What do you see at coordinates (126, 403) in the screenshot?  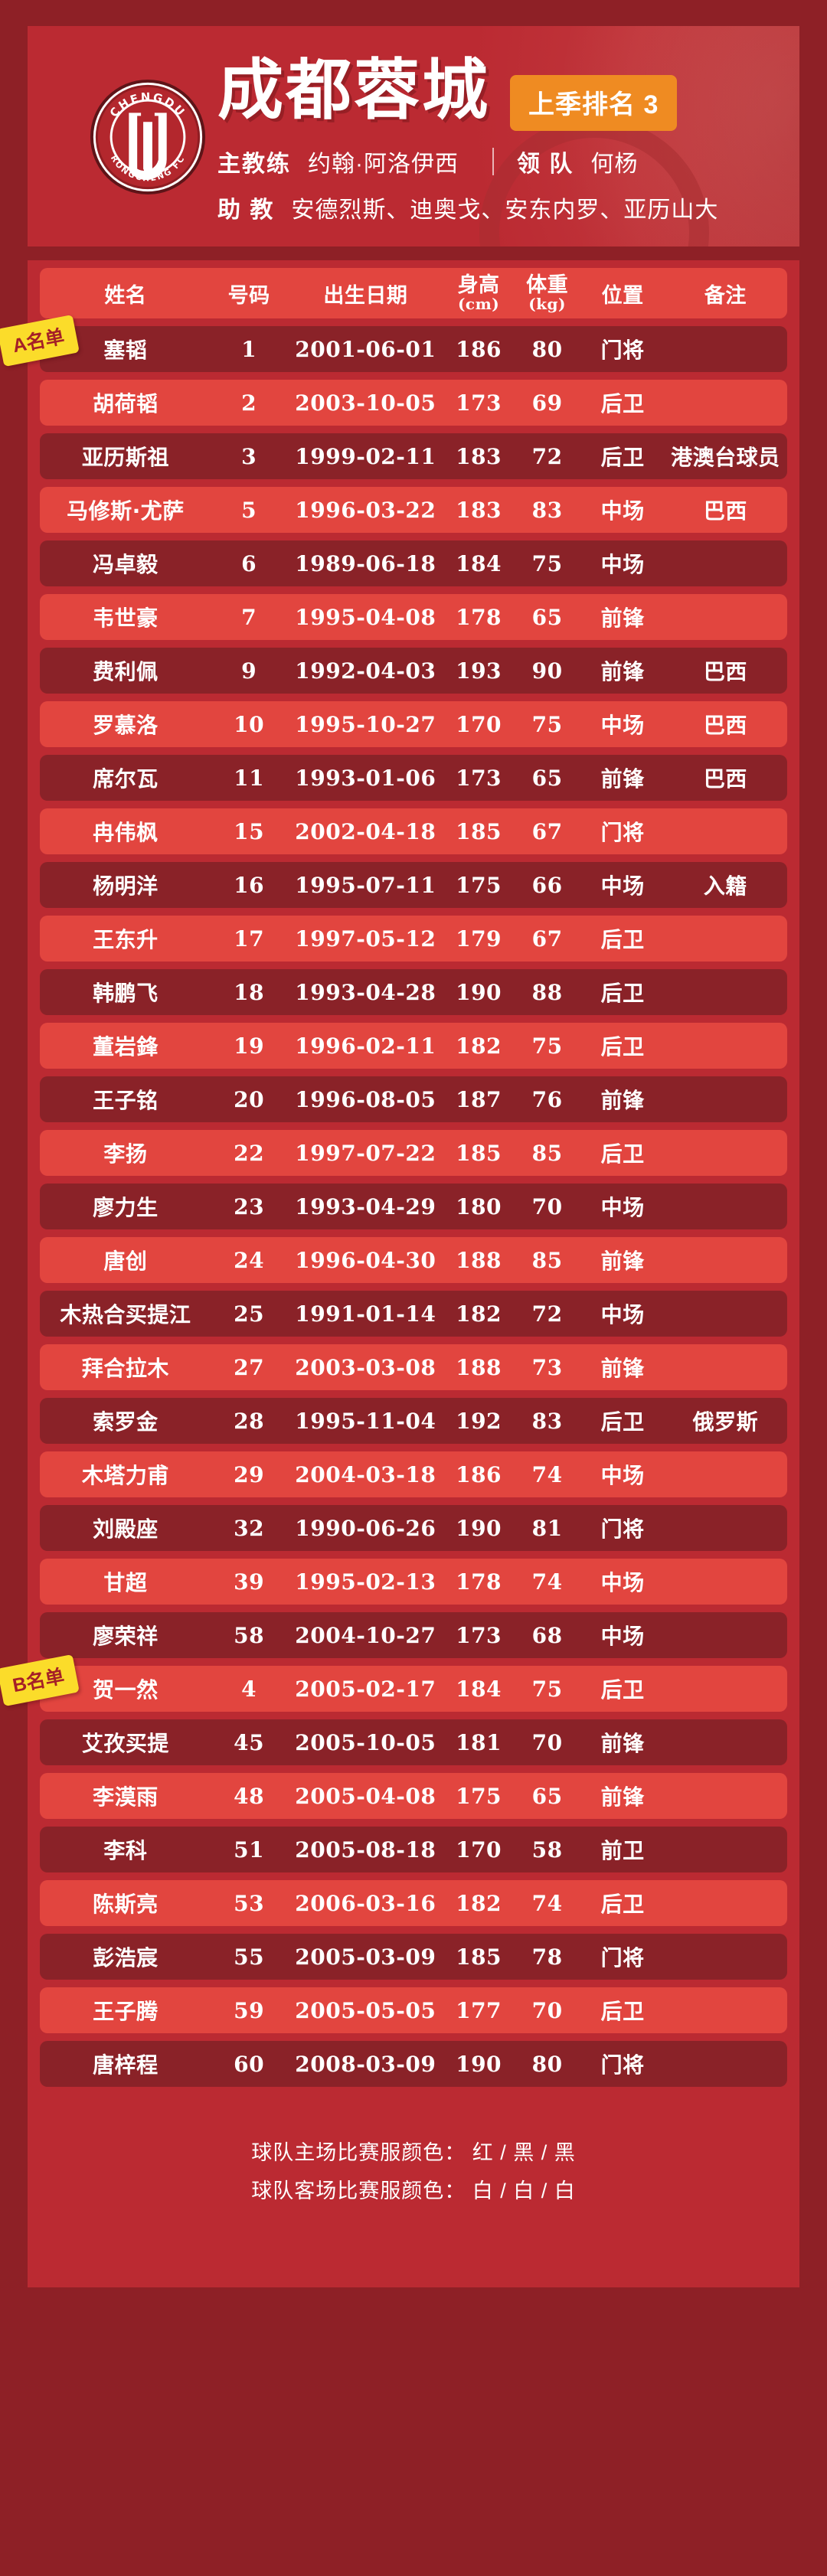 I see `cell-player-name: 胡荷韬` at bounding box center [126, 403].